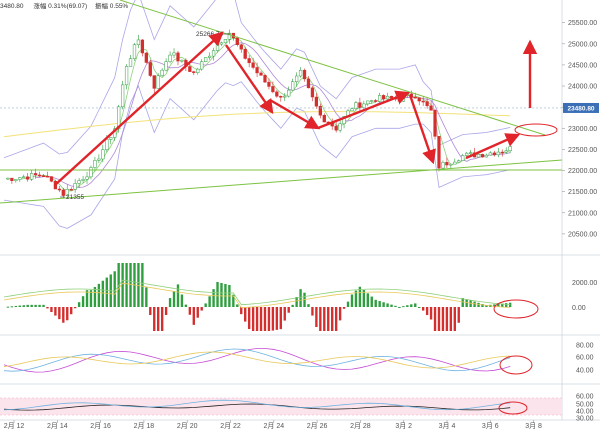 The height and width of the screenshot is (433, 600). Describe the element at coordinates (582, 150) in the screenshot. I see `y-tick-label: 22500.00` at that location.